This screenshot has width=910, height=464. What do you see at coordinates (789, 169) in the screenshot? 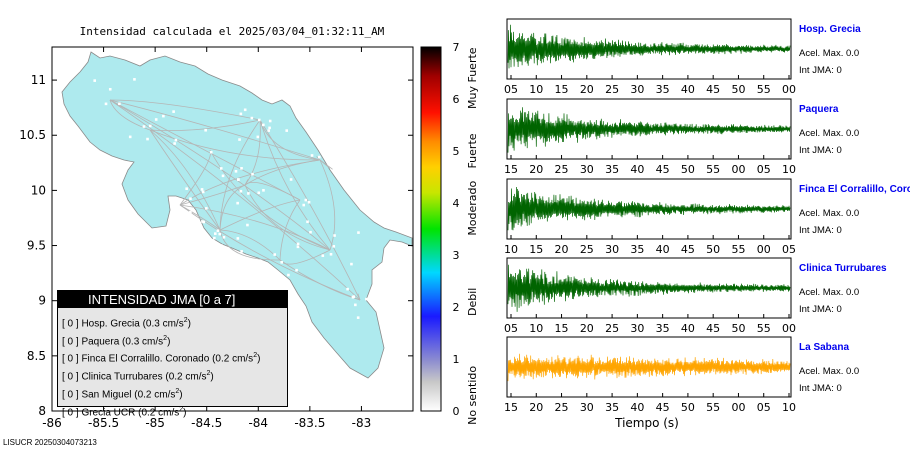
I see `waveform-tick-label: 10` at bounding box center [789, 169].